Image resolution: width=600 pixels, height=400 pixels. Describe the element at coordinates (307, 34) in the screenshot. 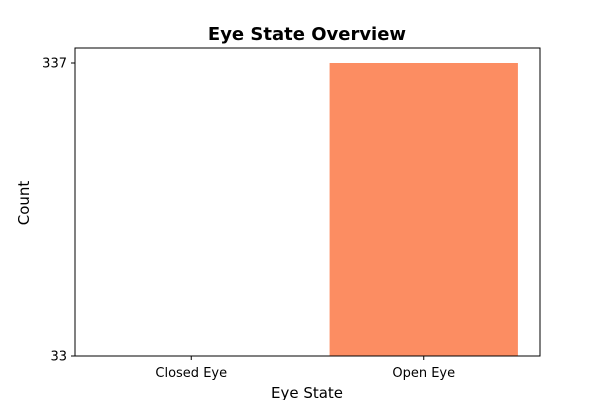

I see `chart-title: Eye State Overview` at that location.